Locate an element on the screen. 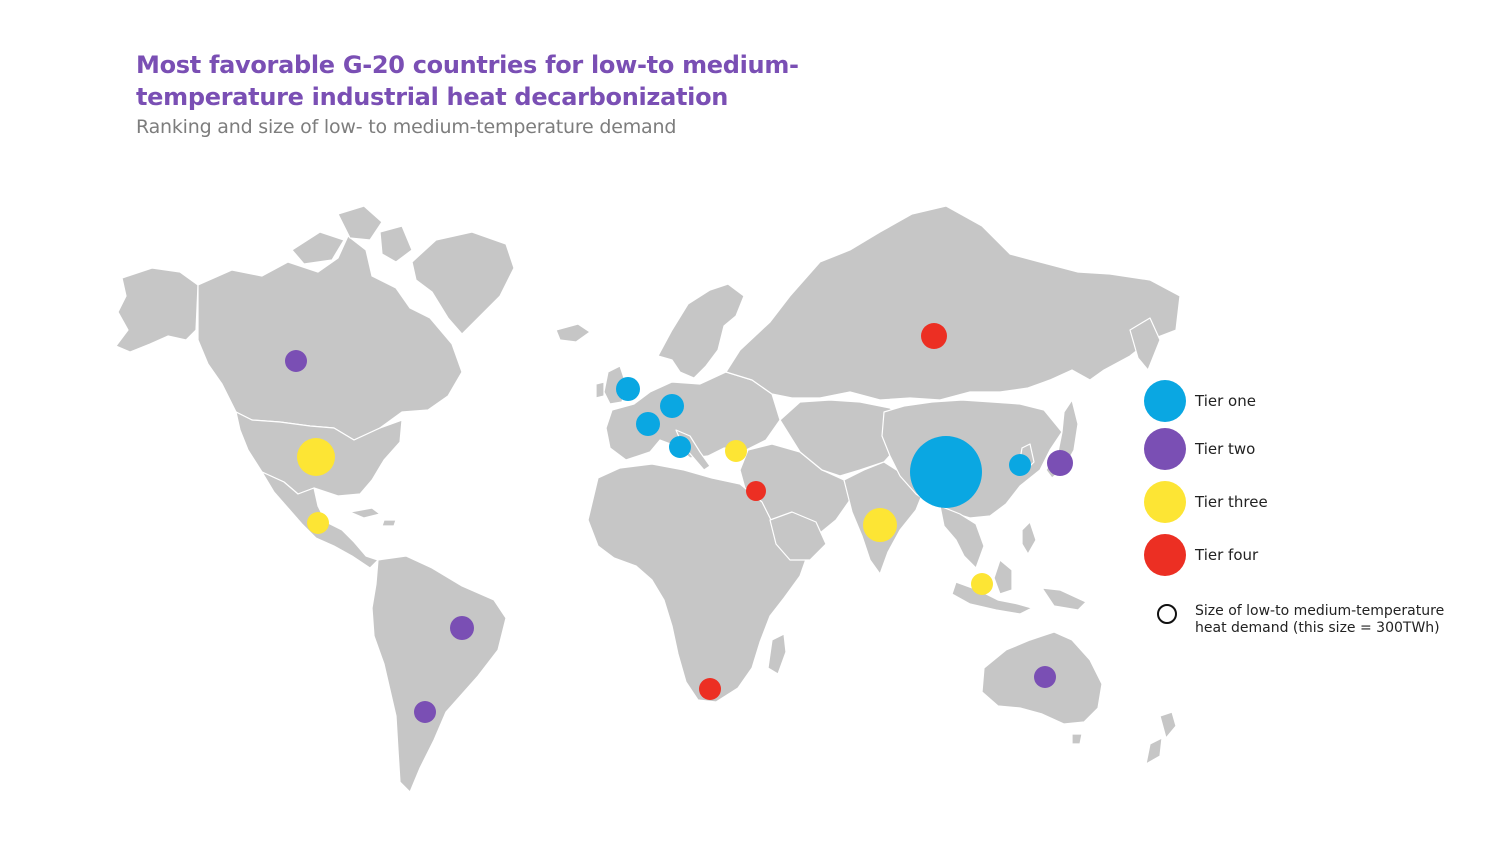  legend-label: Tier three is located at coordinates (1231, 502).